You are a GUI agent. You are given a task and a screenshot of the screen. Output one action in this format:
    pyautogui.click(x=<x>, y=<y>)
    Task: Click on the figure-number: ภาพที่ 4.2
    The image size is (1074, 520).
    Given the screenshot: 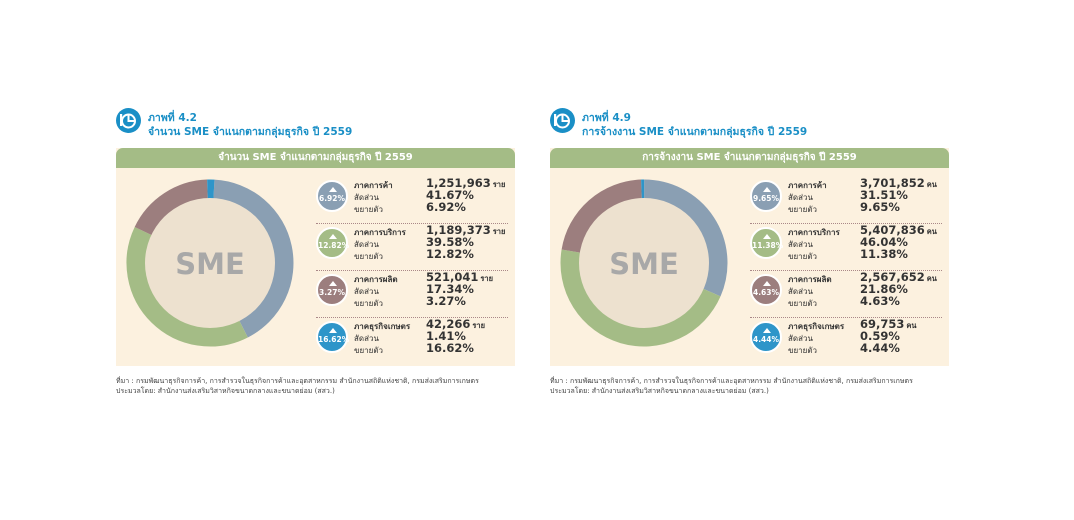 What is the action you would take?
    pyautogui.click(x=172, y=118)
    